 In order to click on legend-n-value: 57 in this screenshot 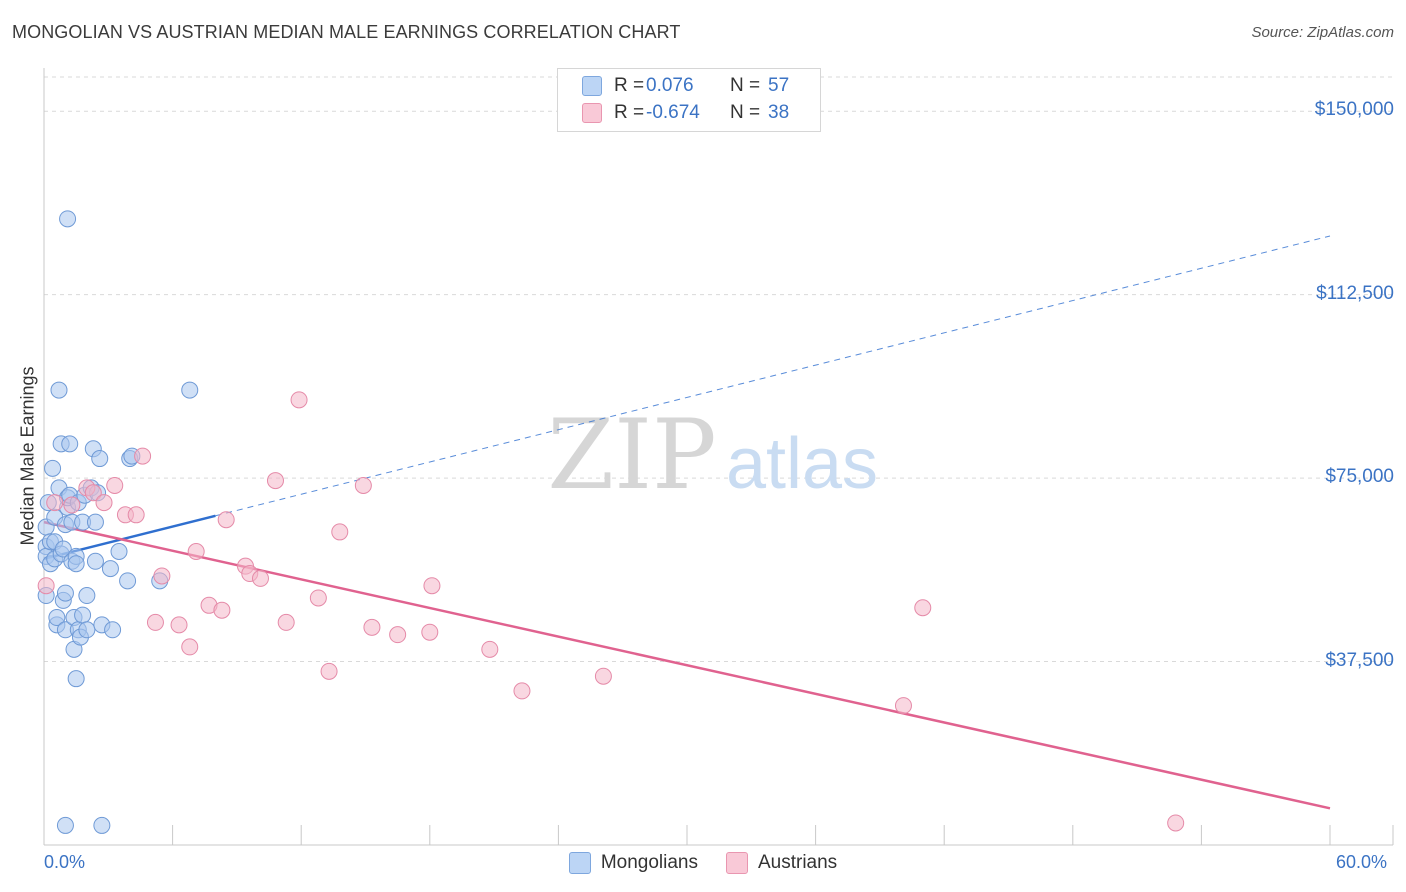, I will do `click(779, 85)`.